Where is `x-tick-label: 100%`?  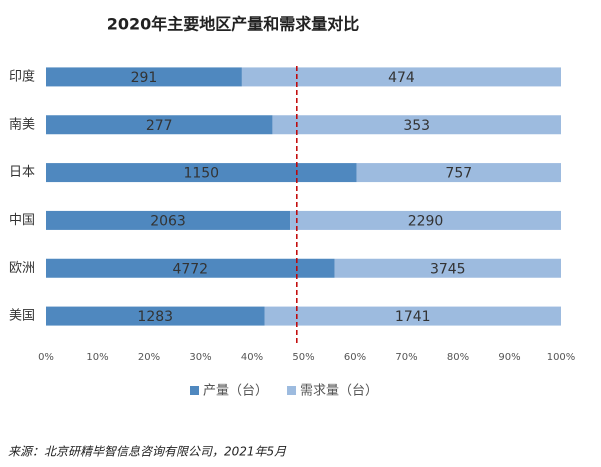 x-tick-label: 100% is located at coordinates (561, 357).